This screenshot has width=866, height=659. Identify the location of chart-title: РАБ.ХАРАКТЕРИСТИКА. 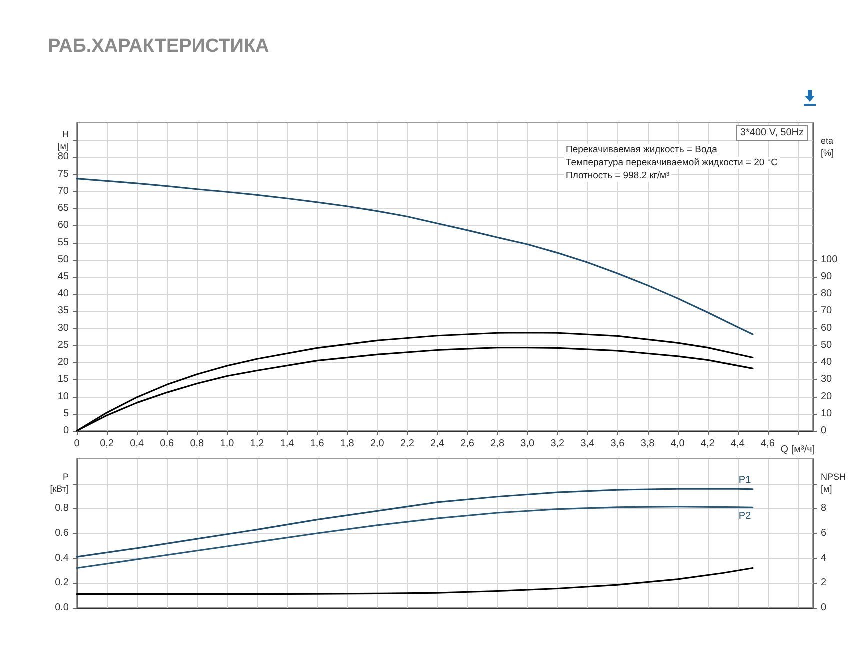
(159, 47).